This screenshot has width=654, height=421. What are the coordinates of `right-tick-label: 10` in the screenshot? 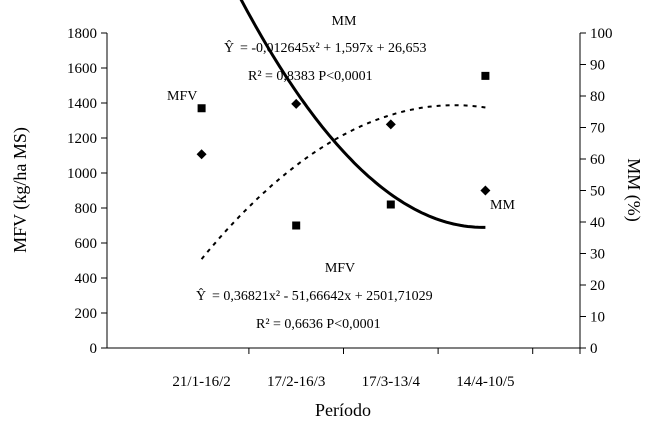 It's located at (597, 318).